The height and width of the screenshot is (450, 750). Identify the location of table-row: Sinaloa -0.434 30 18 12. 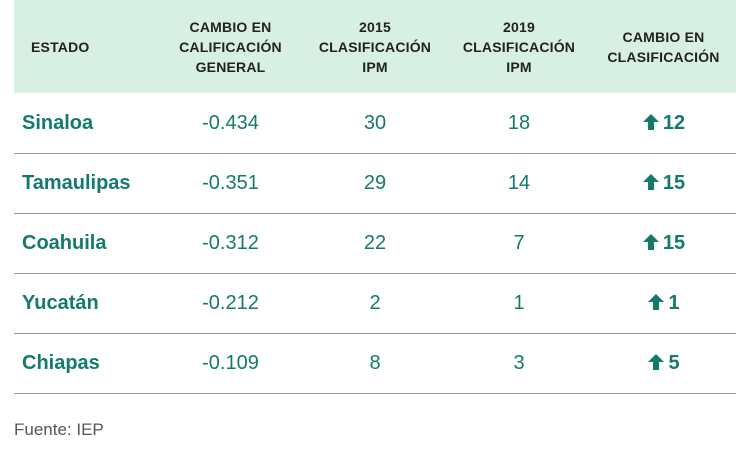
(375, 123).